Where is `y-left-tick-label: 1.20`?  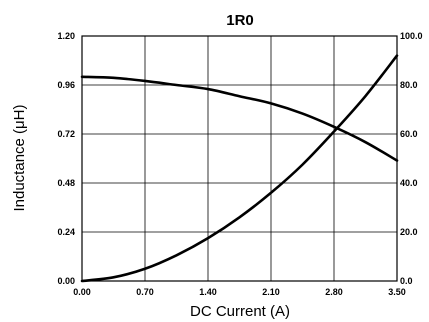
y-left-tick-label: 1.20 is located at coordinates (66, 36).